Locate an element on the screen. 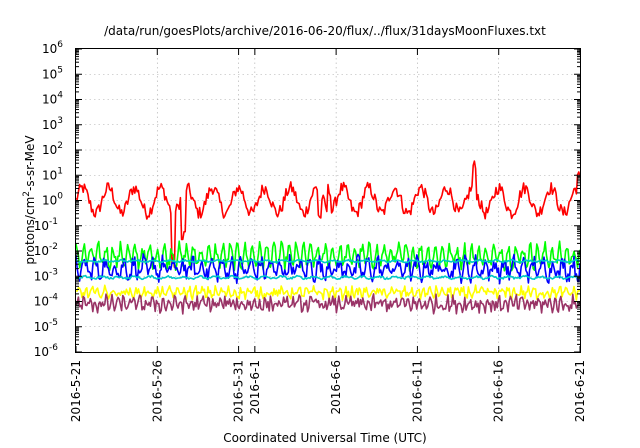 The height and width of the screenshot is (448, 640). y-tick-exp: -2 is located at coordinates (53, 247).